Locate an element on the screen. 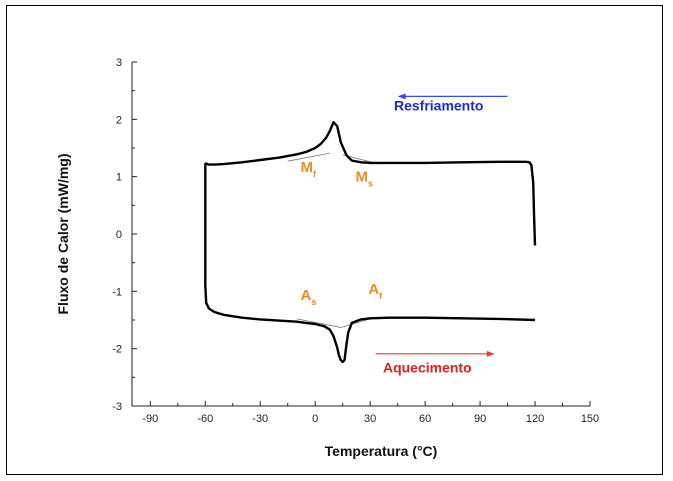  y-tick-label: -1 is located at coordinates (117, 292).